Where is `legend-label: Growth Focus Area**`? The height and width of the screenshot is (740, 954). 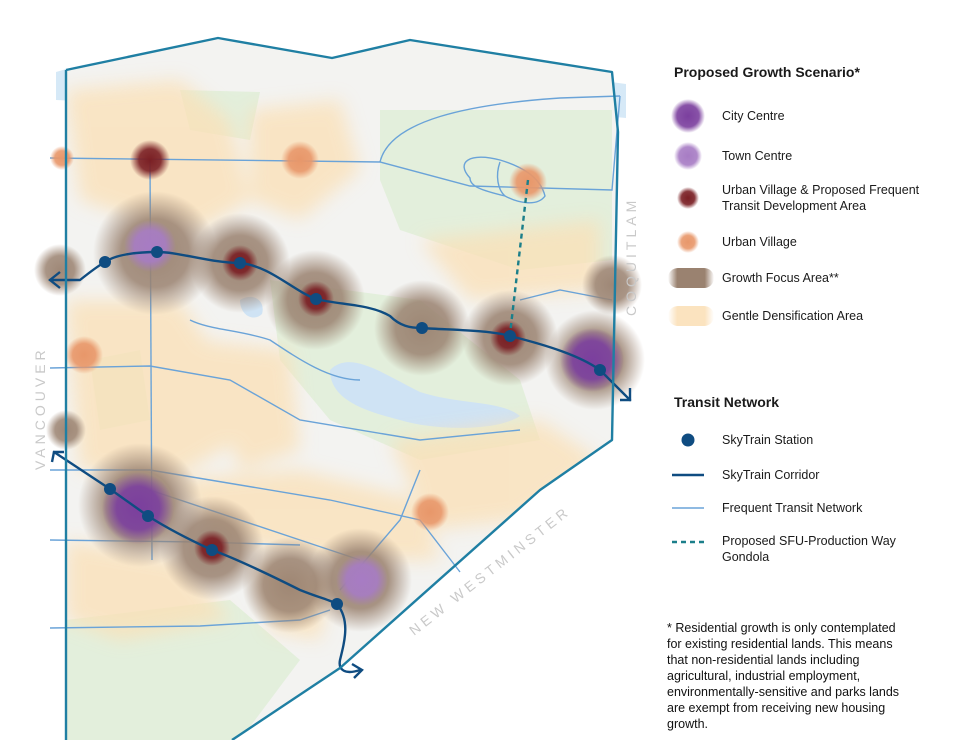 legend-label: Growth Focus Area** is located at coordinates (780, 278).